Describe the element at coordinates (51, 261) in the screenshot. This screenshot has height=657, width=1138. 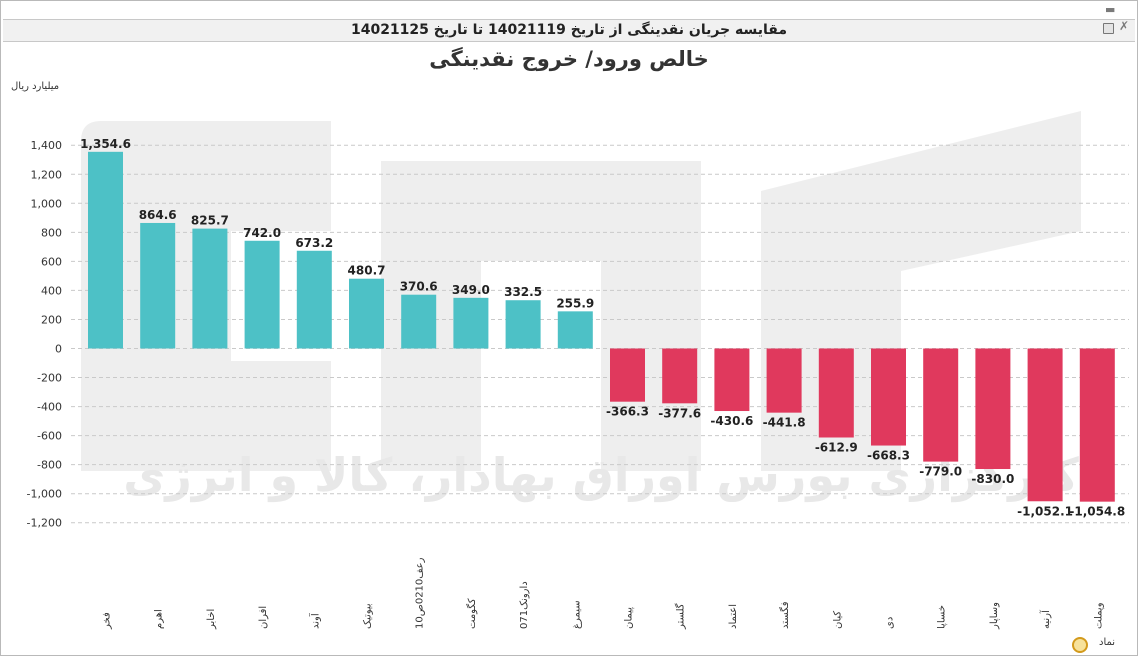
I see `y-tick-label: 600` at that location.